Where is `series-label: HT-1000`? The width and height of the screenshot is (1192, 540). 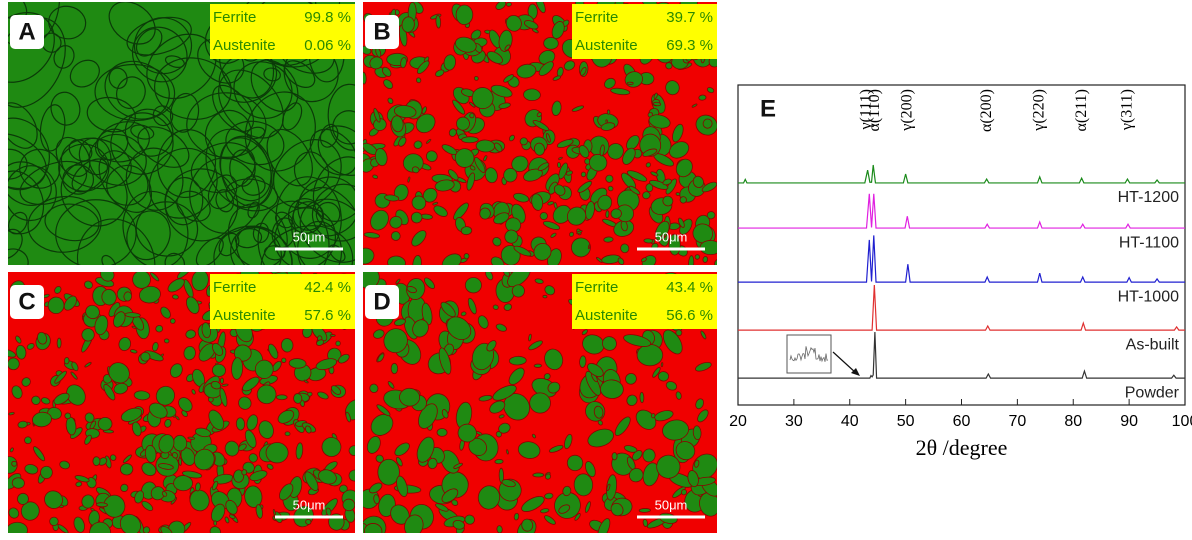 series-label: HT-1000 is located at coordinates (1148, 296).